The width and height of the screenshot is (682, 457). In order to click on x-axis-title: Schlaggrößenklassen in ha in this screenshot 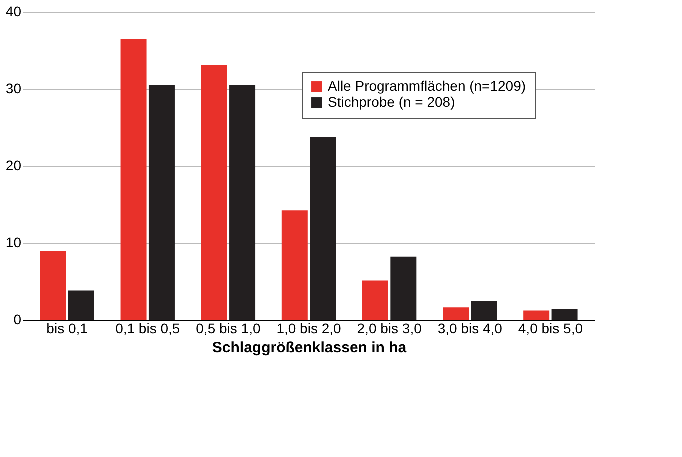, I will do `click(310, 348)`.